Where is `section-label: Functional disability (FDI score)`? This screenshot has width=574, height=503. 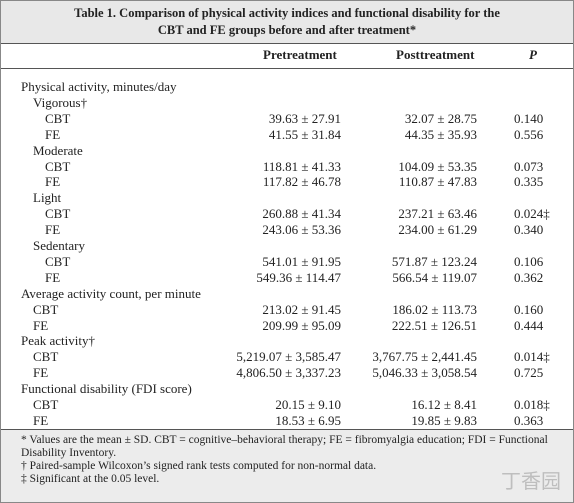
section-label: Functional disability (FDI score) is located at coordinates (106, 389).